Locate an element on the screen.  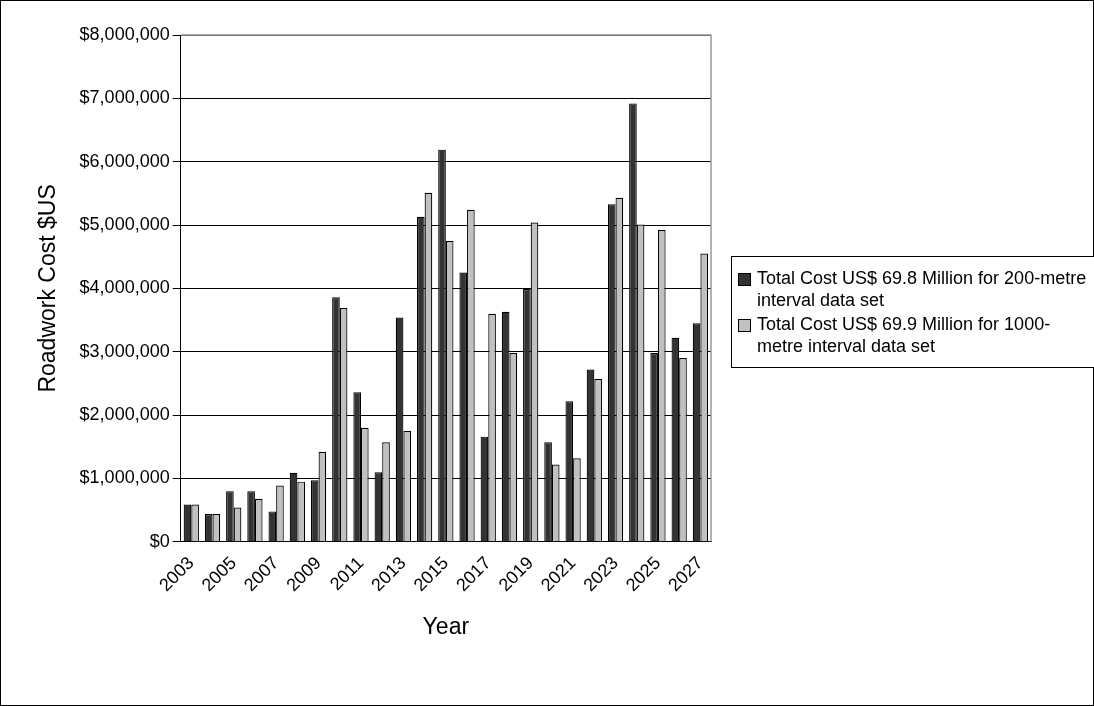
y-tick-label: $5,000,000 is located at coordinates (124, 224).